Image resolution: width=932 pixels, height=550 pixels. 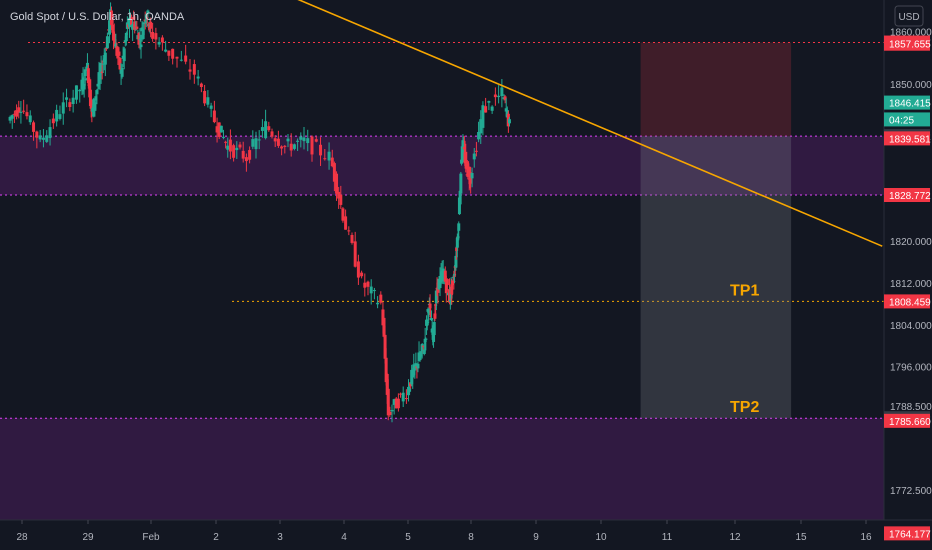 I want to click on currency-button-label: USD, so click(x=908, y=17).